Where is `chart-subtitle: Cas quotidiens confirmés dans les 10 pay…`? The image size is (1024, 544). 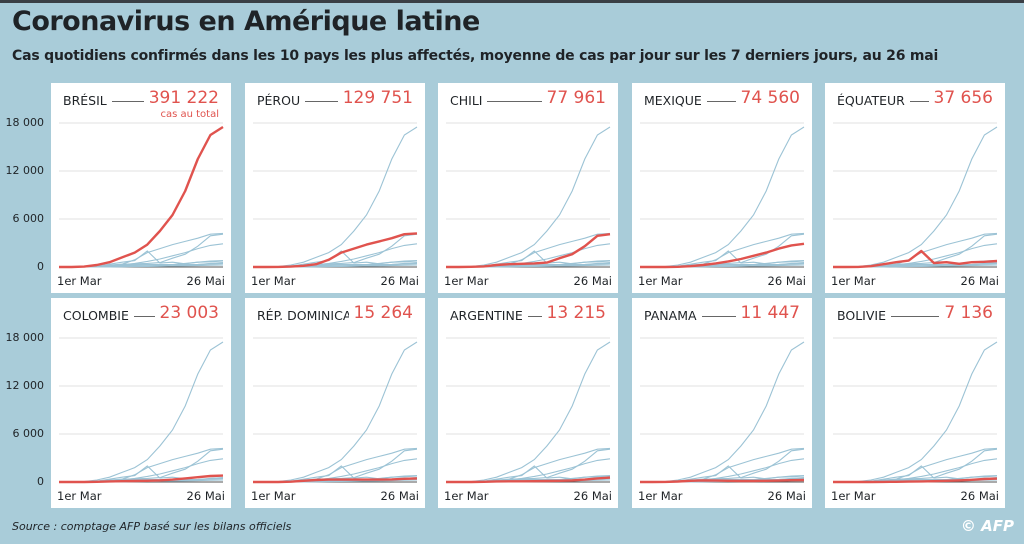 chart-subtitle: Cas quotidiens confirmés dans les 10 pay… is located at coordinates (475, 56).